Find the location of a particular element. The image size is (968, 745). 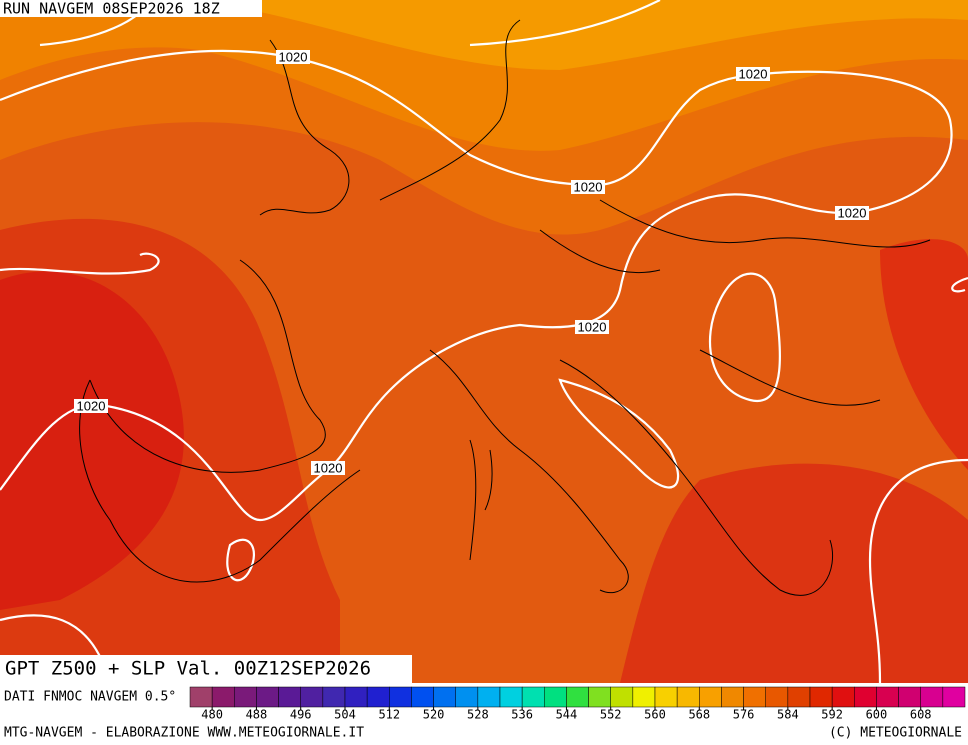

tick-label: 560 is located at coordinates (655, 715).